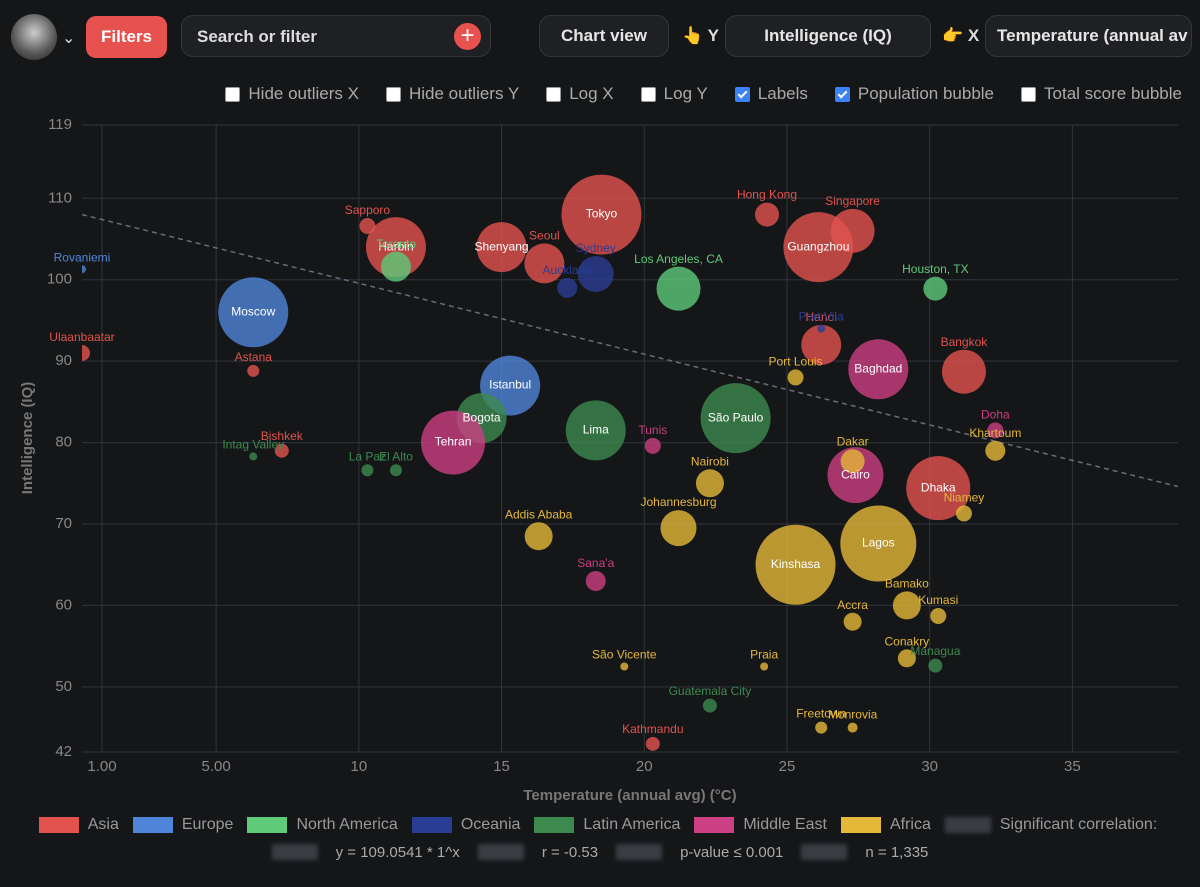 Image resolution: width=1200 pixels, height=887 pixels. I want to click on chart-view-button: Chart view, so click(604, 36).